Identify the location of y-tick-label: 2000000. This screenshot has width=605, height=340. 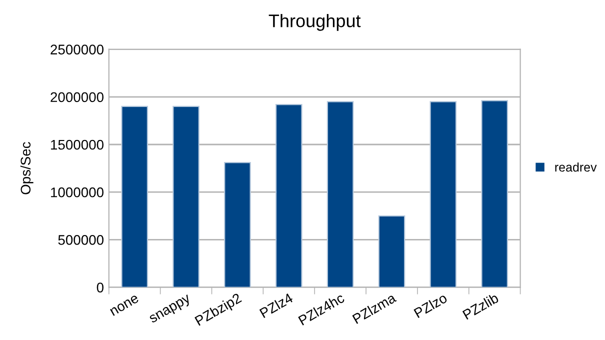
(77, 97).